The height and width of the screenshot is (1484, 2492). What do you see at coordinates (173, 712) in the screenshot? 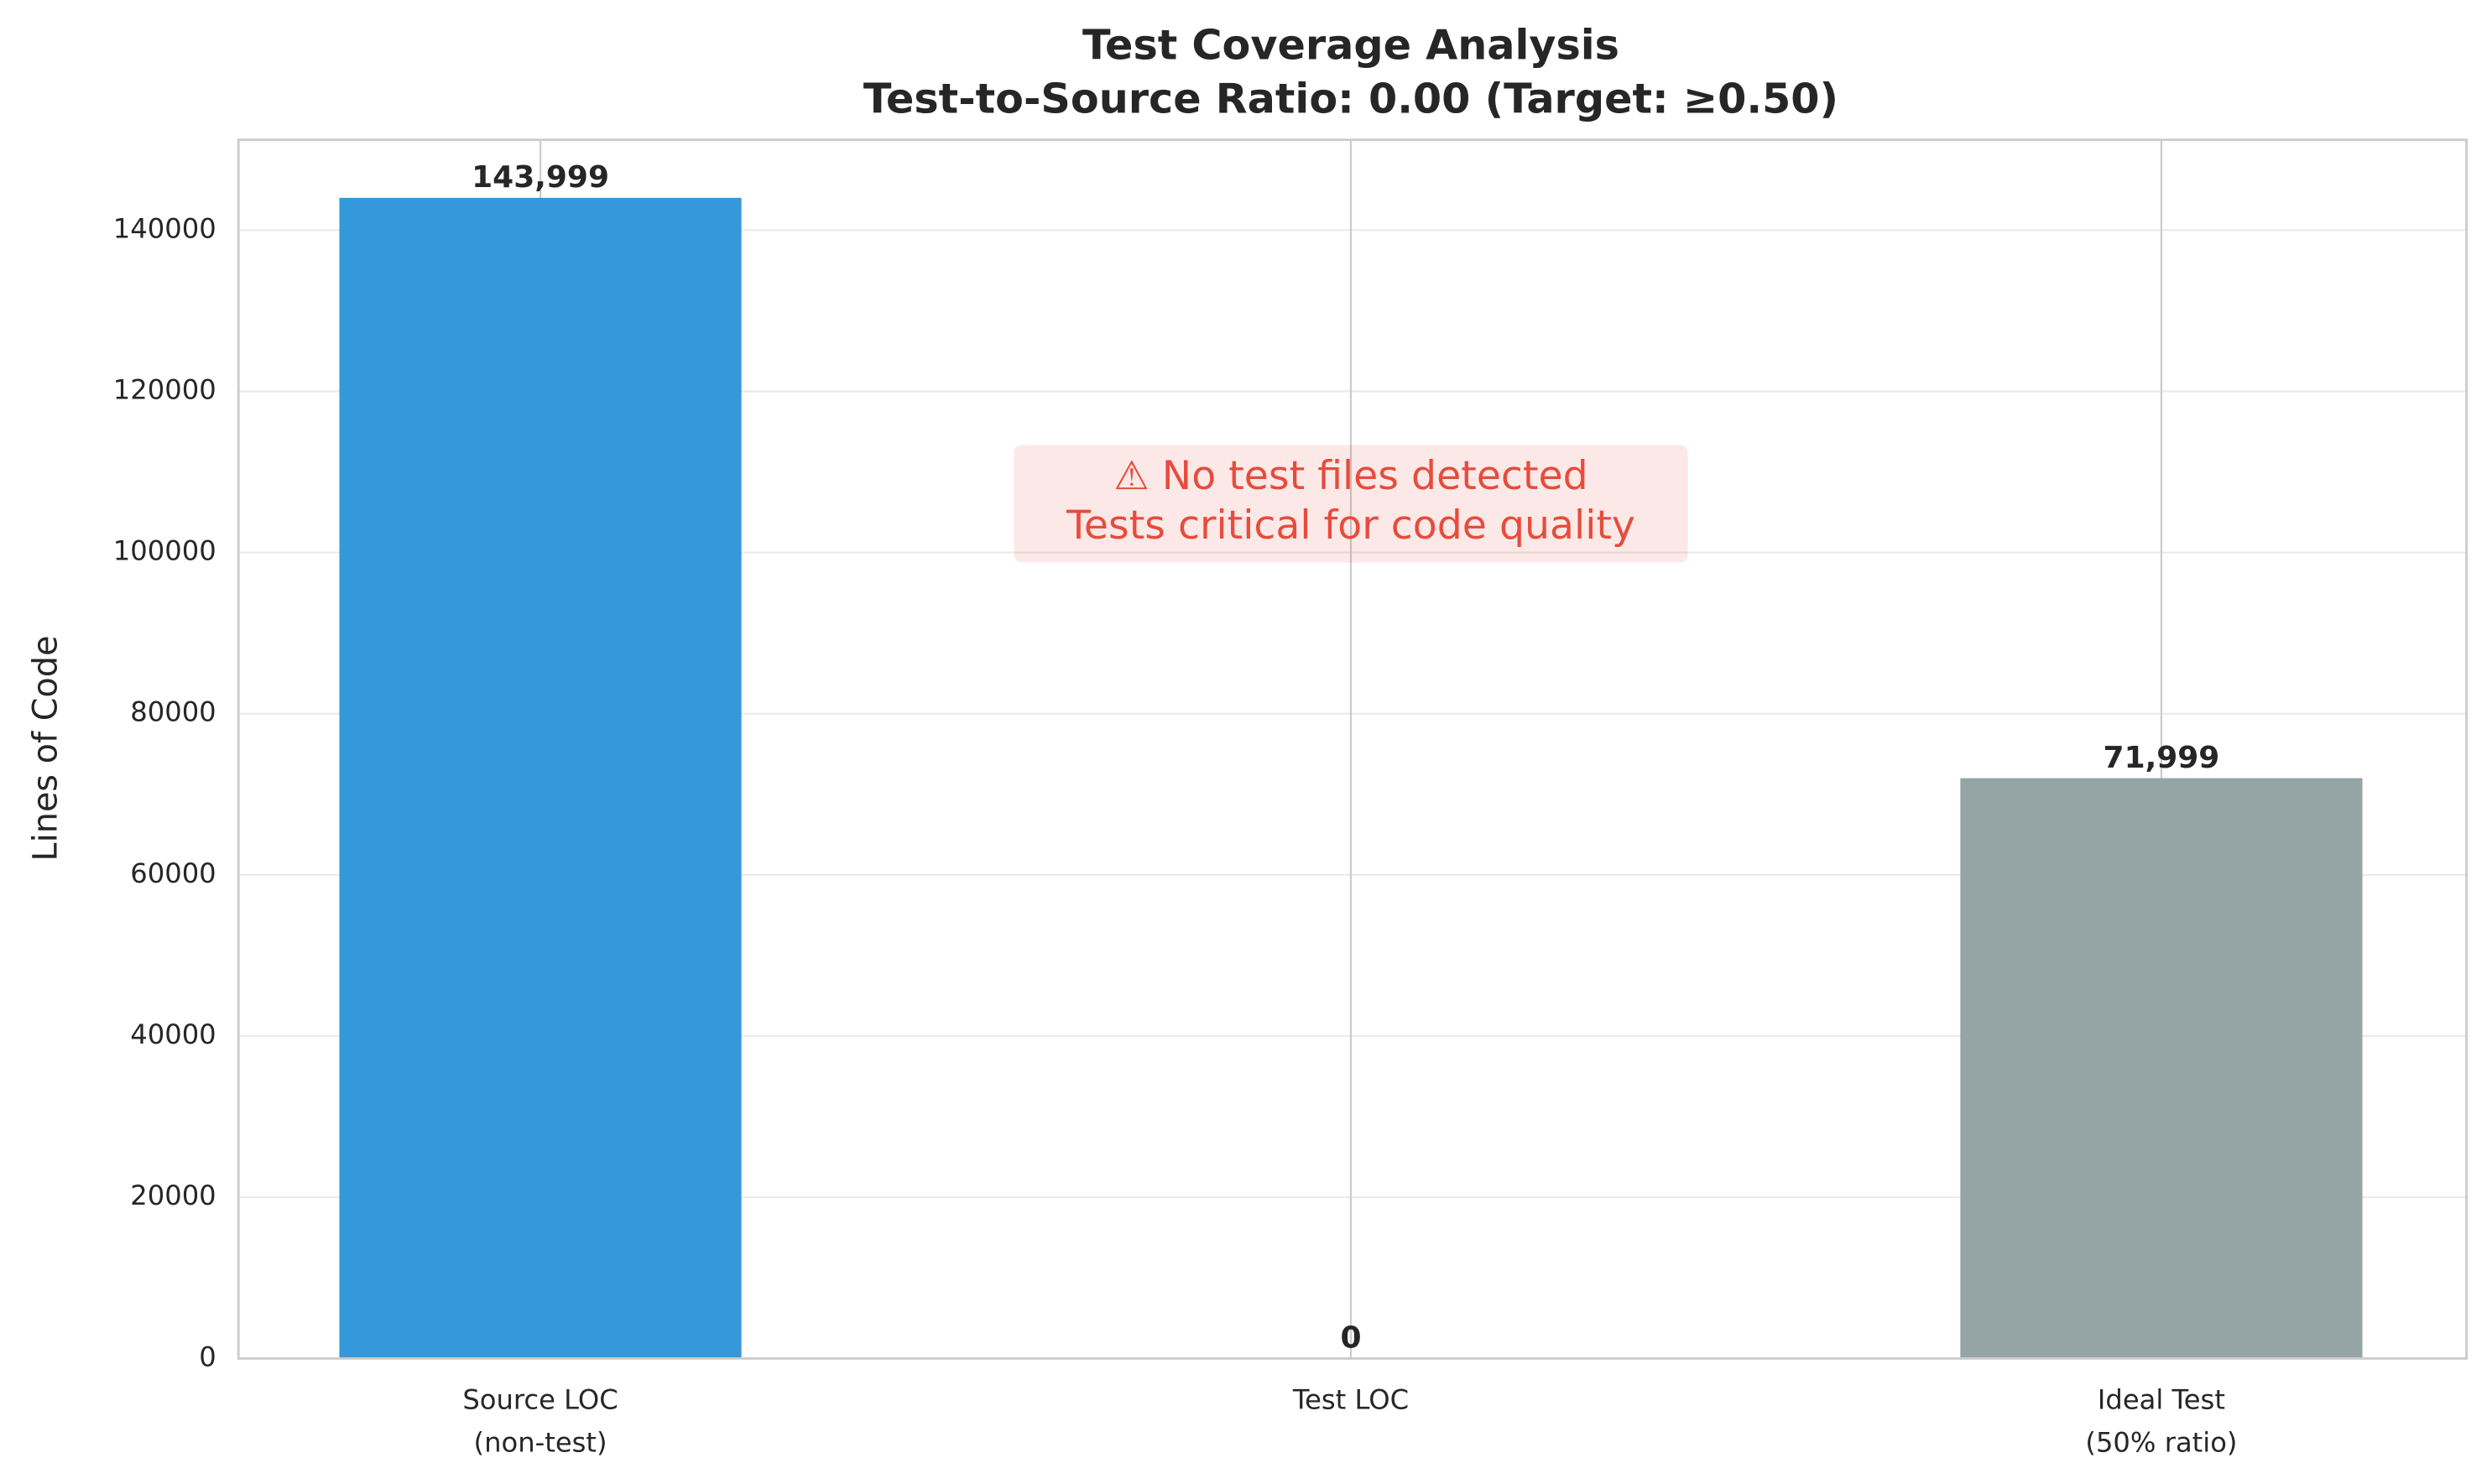
I see `y-tick-label: 80000` at bounding box center [173, 712].